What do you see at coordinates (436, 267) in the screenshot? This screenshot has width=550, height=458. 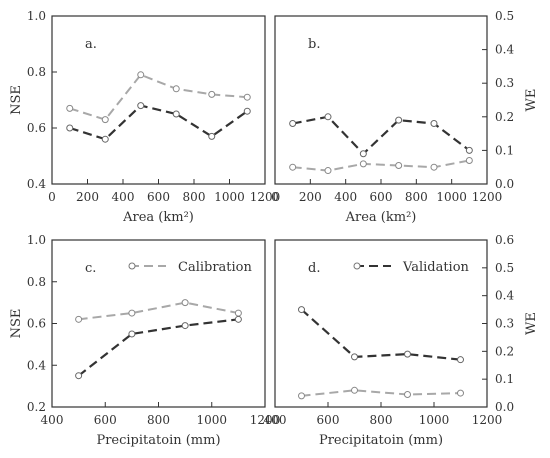 I see `legend-label-validation: Validation` at bounding box center [436, 267].